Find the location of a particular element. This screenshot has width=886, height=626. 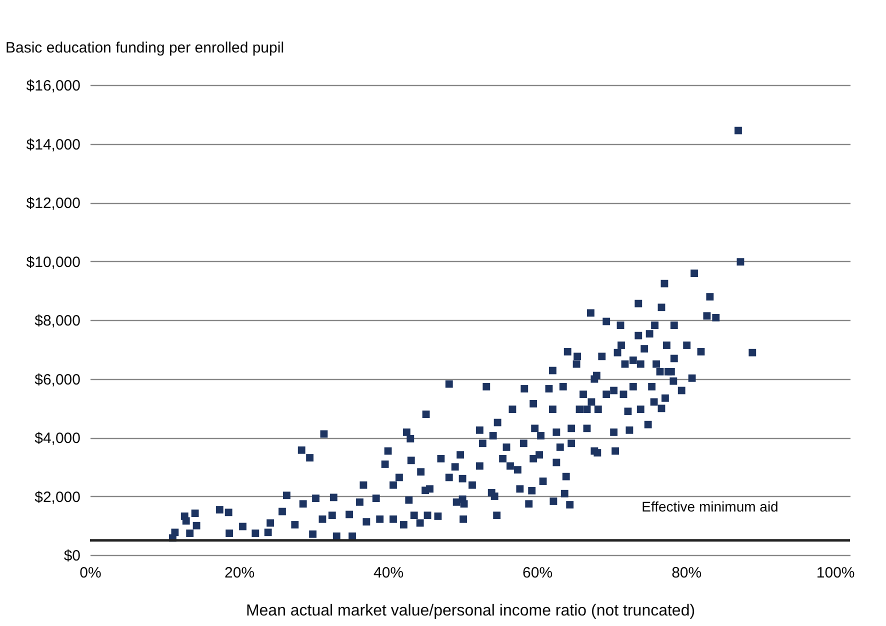

ref-line-label: Effective minimum aid is located at coordinates (710, 506).